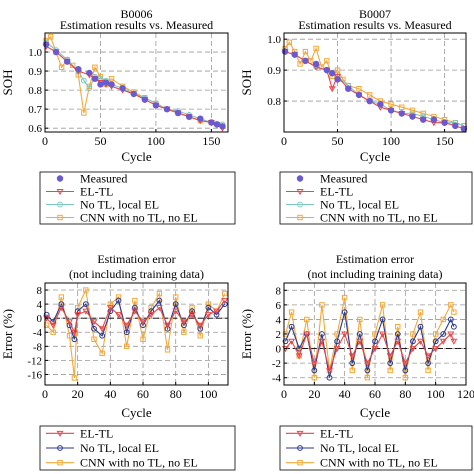 This screenshot has width=474, height=474. I want to click on x-tick-label: 150, so click(445, 141).